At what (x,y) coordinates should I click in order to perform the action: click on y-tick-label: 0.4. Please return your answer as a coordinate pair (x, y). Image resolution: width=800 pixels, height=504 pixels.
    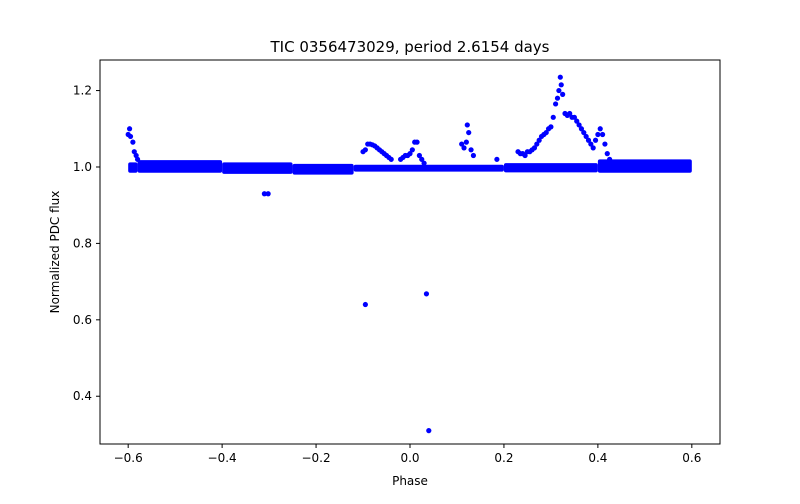
    Looking at the image, I should click on (82, 396).